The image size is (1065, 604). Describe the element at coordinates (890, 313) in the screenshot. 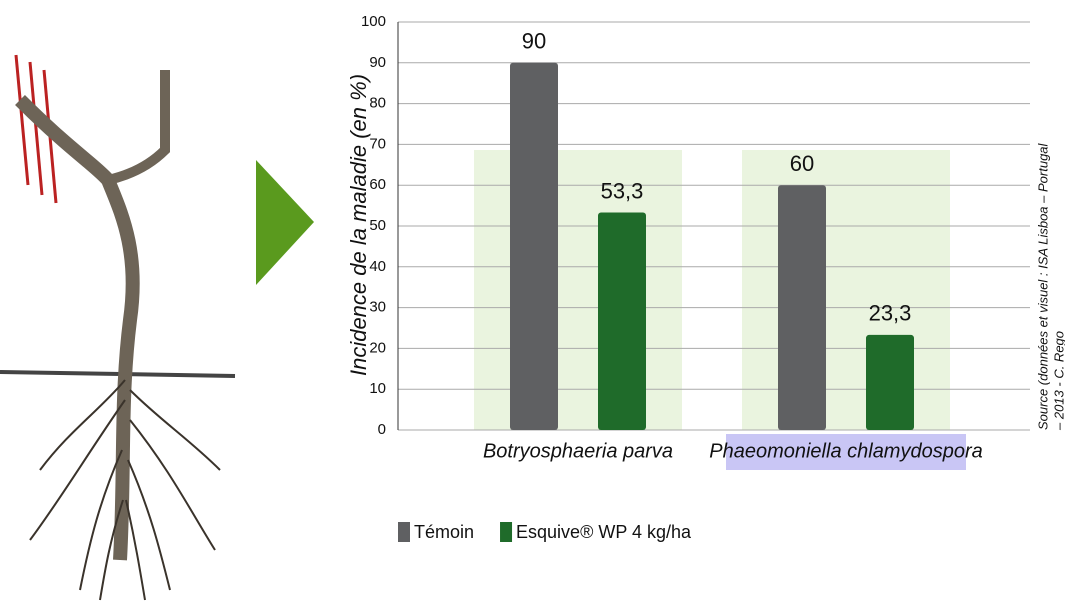

I see `value-label: 23,3` at that location.